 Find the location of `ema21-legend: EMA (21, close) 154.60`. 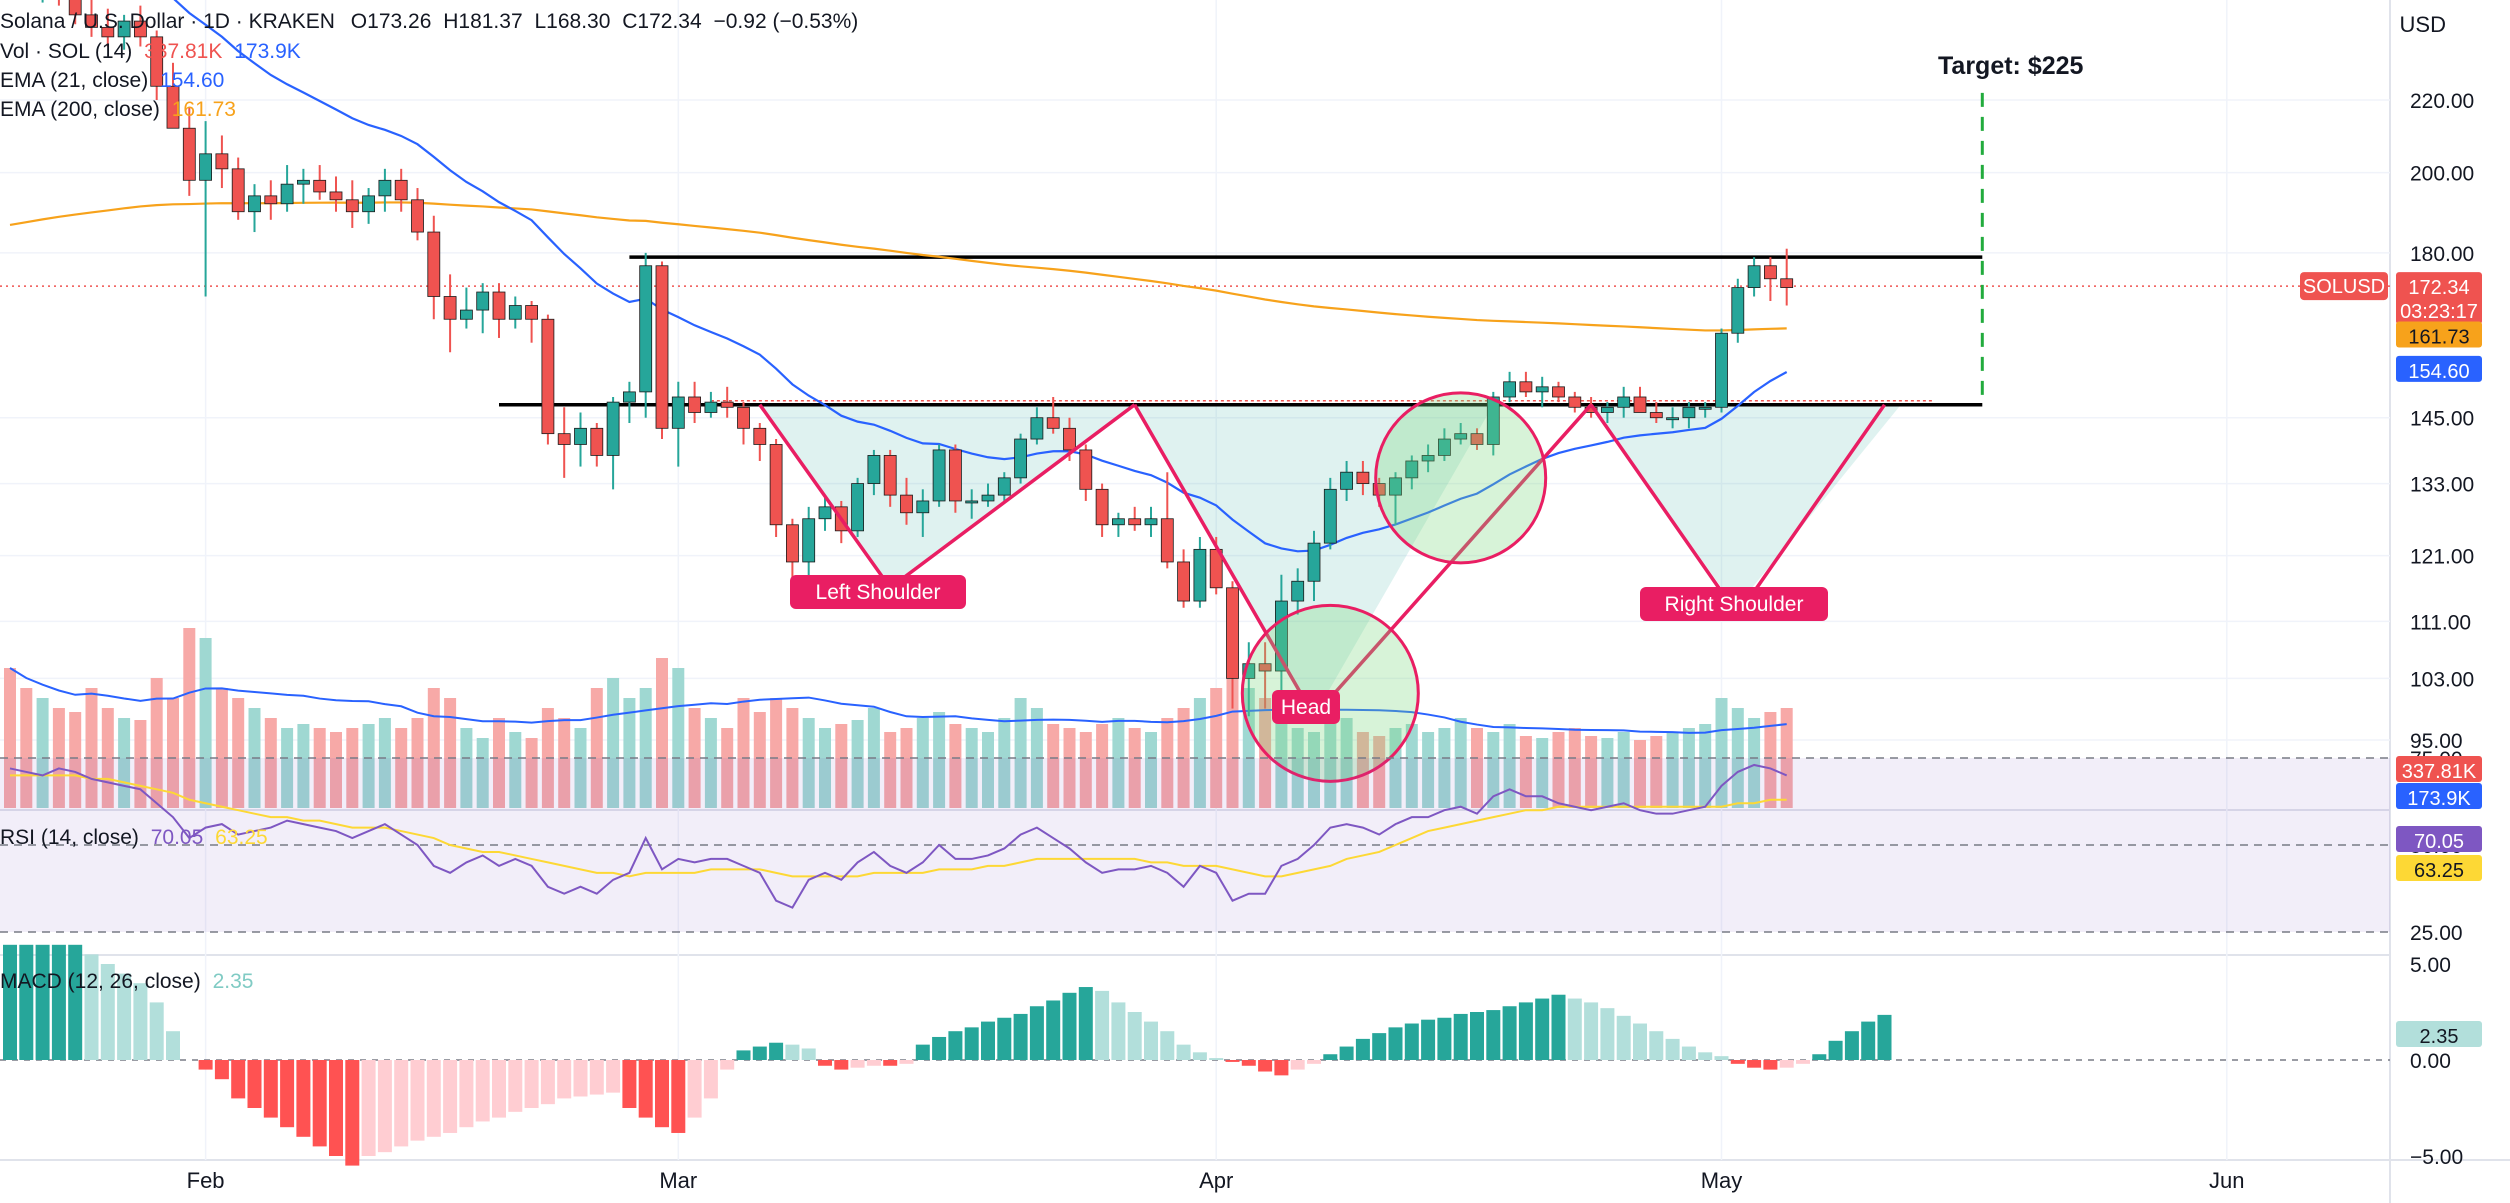

ema21-legend: EMA (21, close) 154.60 is located at coordinates (112, 81).